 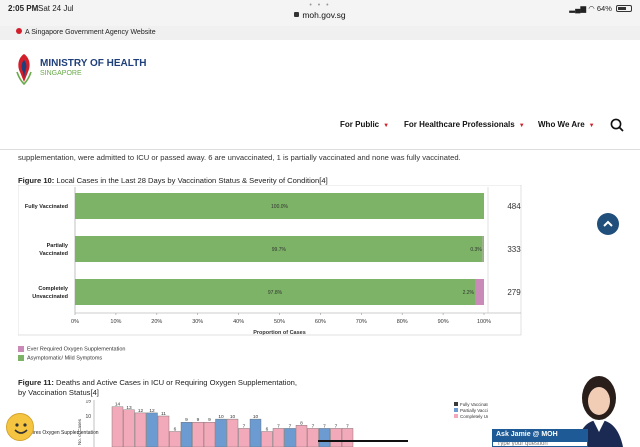 I want to click on x-tick-label: 60%, so click(x=320, y=322).